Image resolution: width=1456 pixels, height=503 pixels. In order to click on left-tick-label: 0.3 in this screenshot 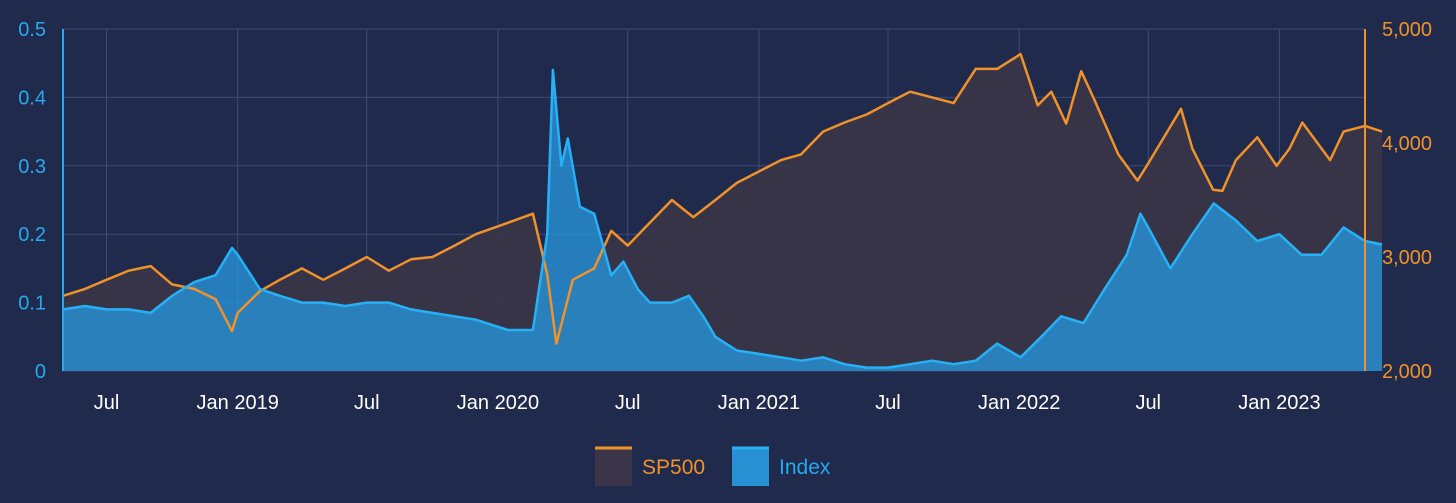, I will do `click(32, 167)`.